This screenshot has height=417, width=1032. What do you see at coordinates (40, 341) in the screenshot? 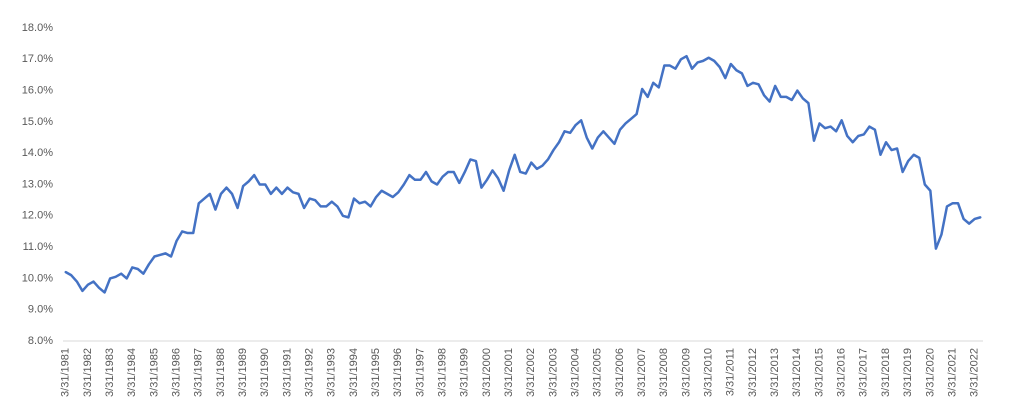
I see `y-tick-label: 8.0%` at bounding box center [40, 341].